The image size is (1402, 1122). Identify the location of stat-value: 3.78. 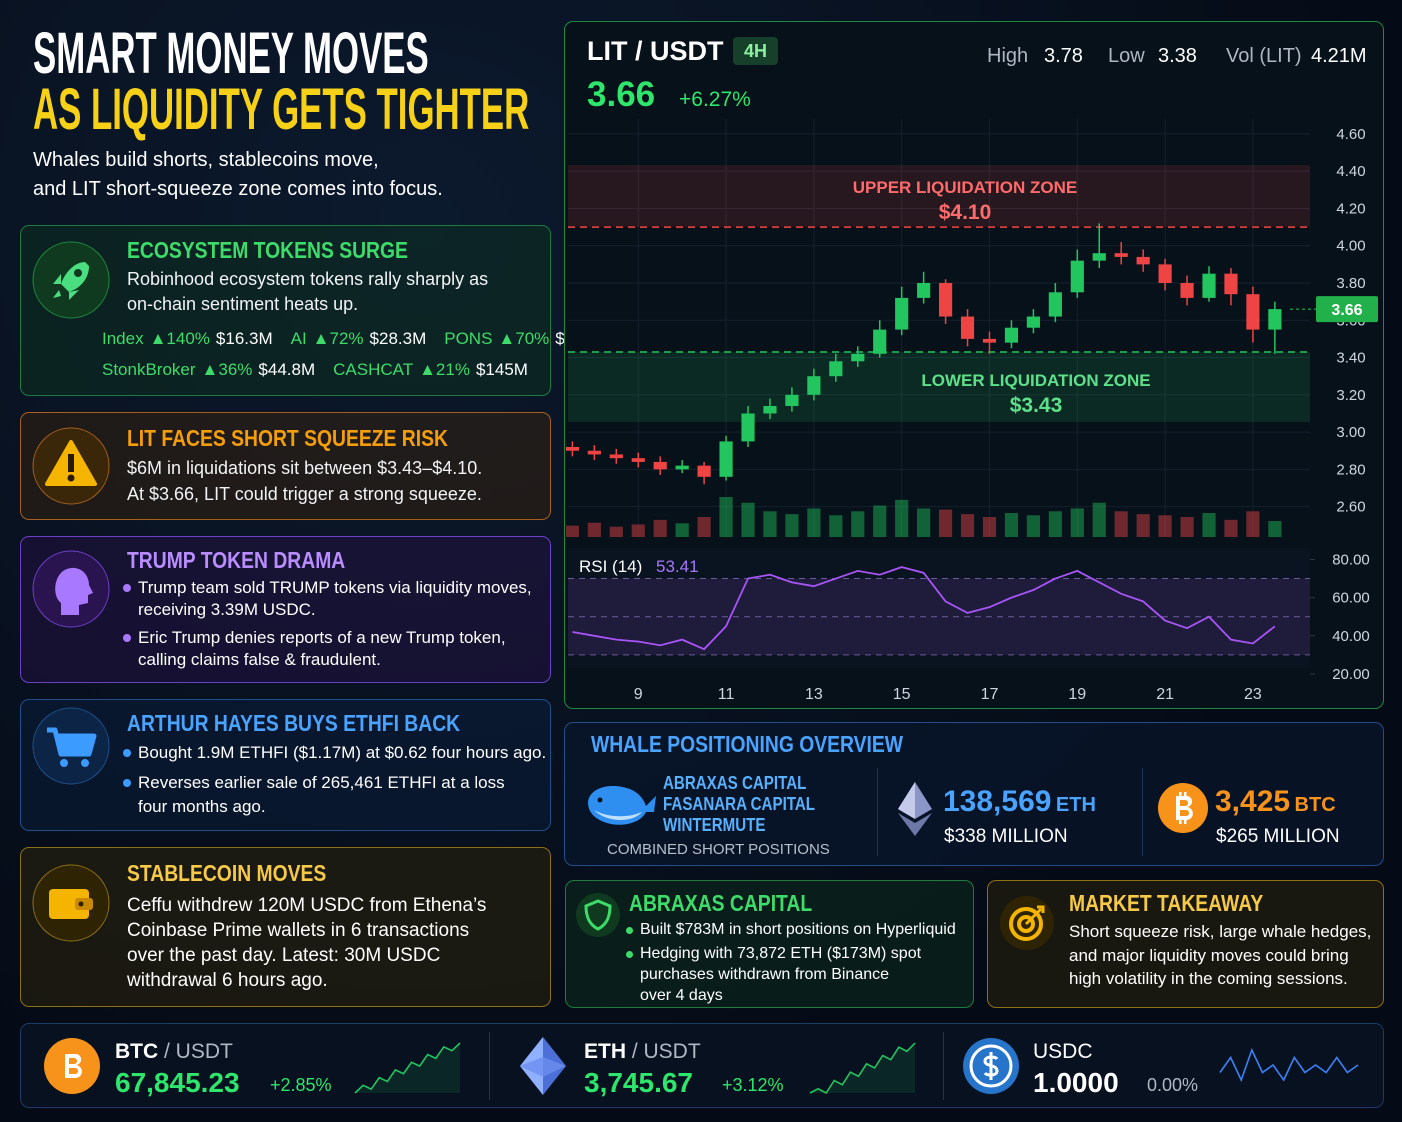
(1063, 56).